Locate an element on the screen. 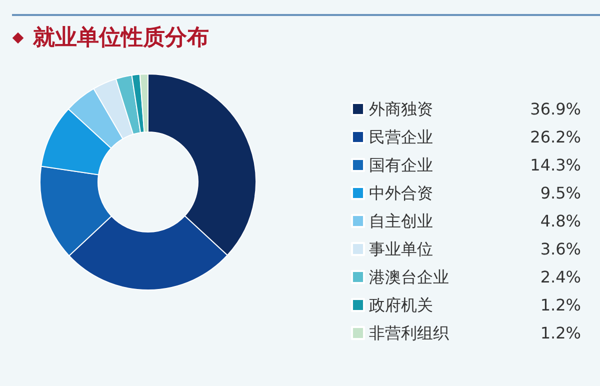 Image resolution: width=600 pixels, height=386 pixels. legend-label: 政府机关 is located at coordinates (401, 305).